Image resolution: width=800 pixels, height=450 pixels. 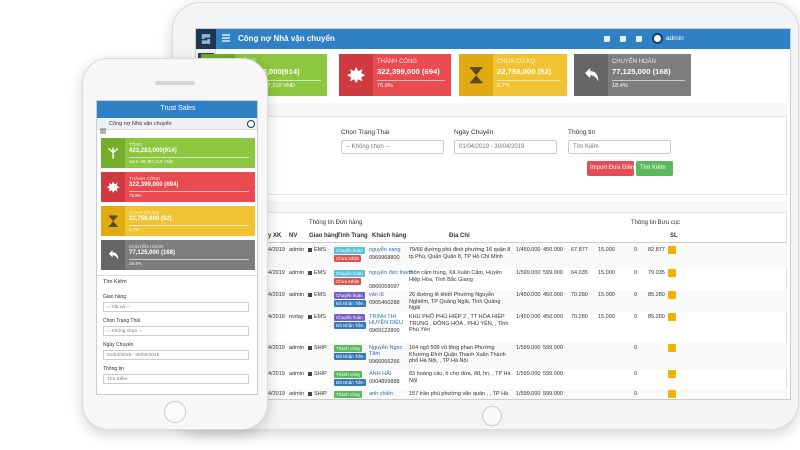 What do you see at coordinates (384, 258) in the screenshot?
I see `cell-phone: 0969968800` at bounding box center [384, 258].